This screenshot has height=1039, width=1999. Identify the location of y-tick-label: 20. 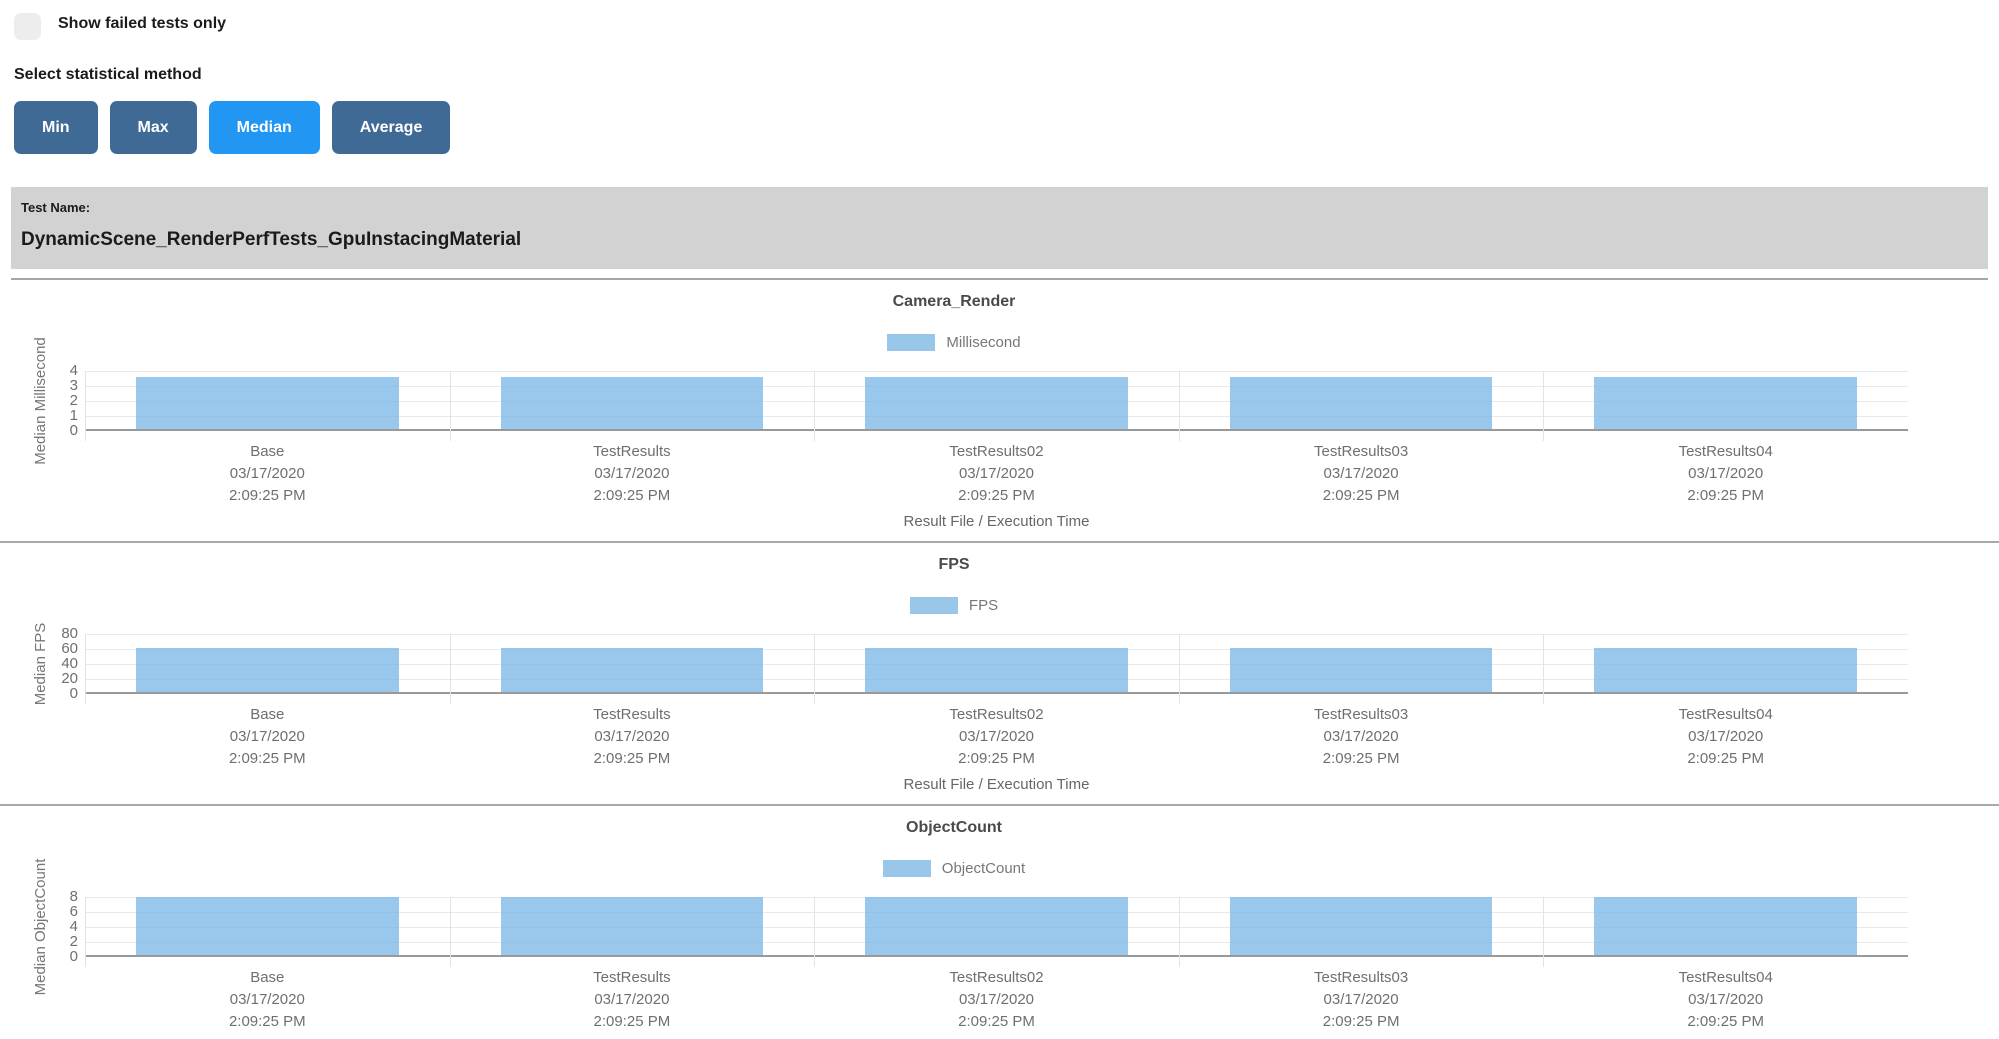
(69, 678).